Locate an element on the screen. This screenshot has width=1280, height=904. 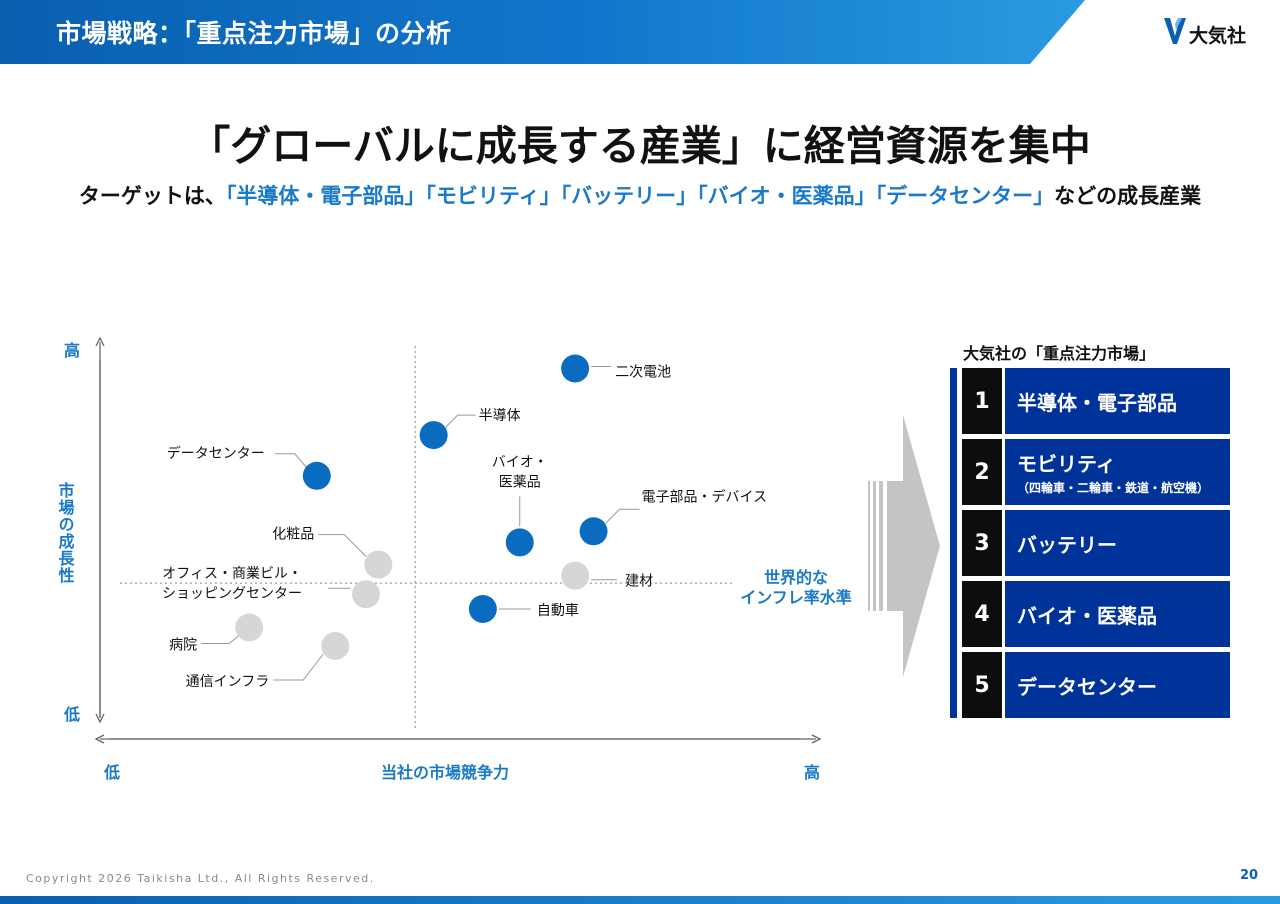
logo-text: 大気社 is located at coordinates (1218, 36).